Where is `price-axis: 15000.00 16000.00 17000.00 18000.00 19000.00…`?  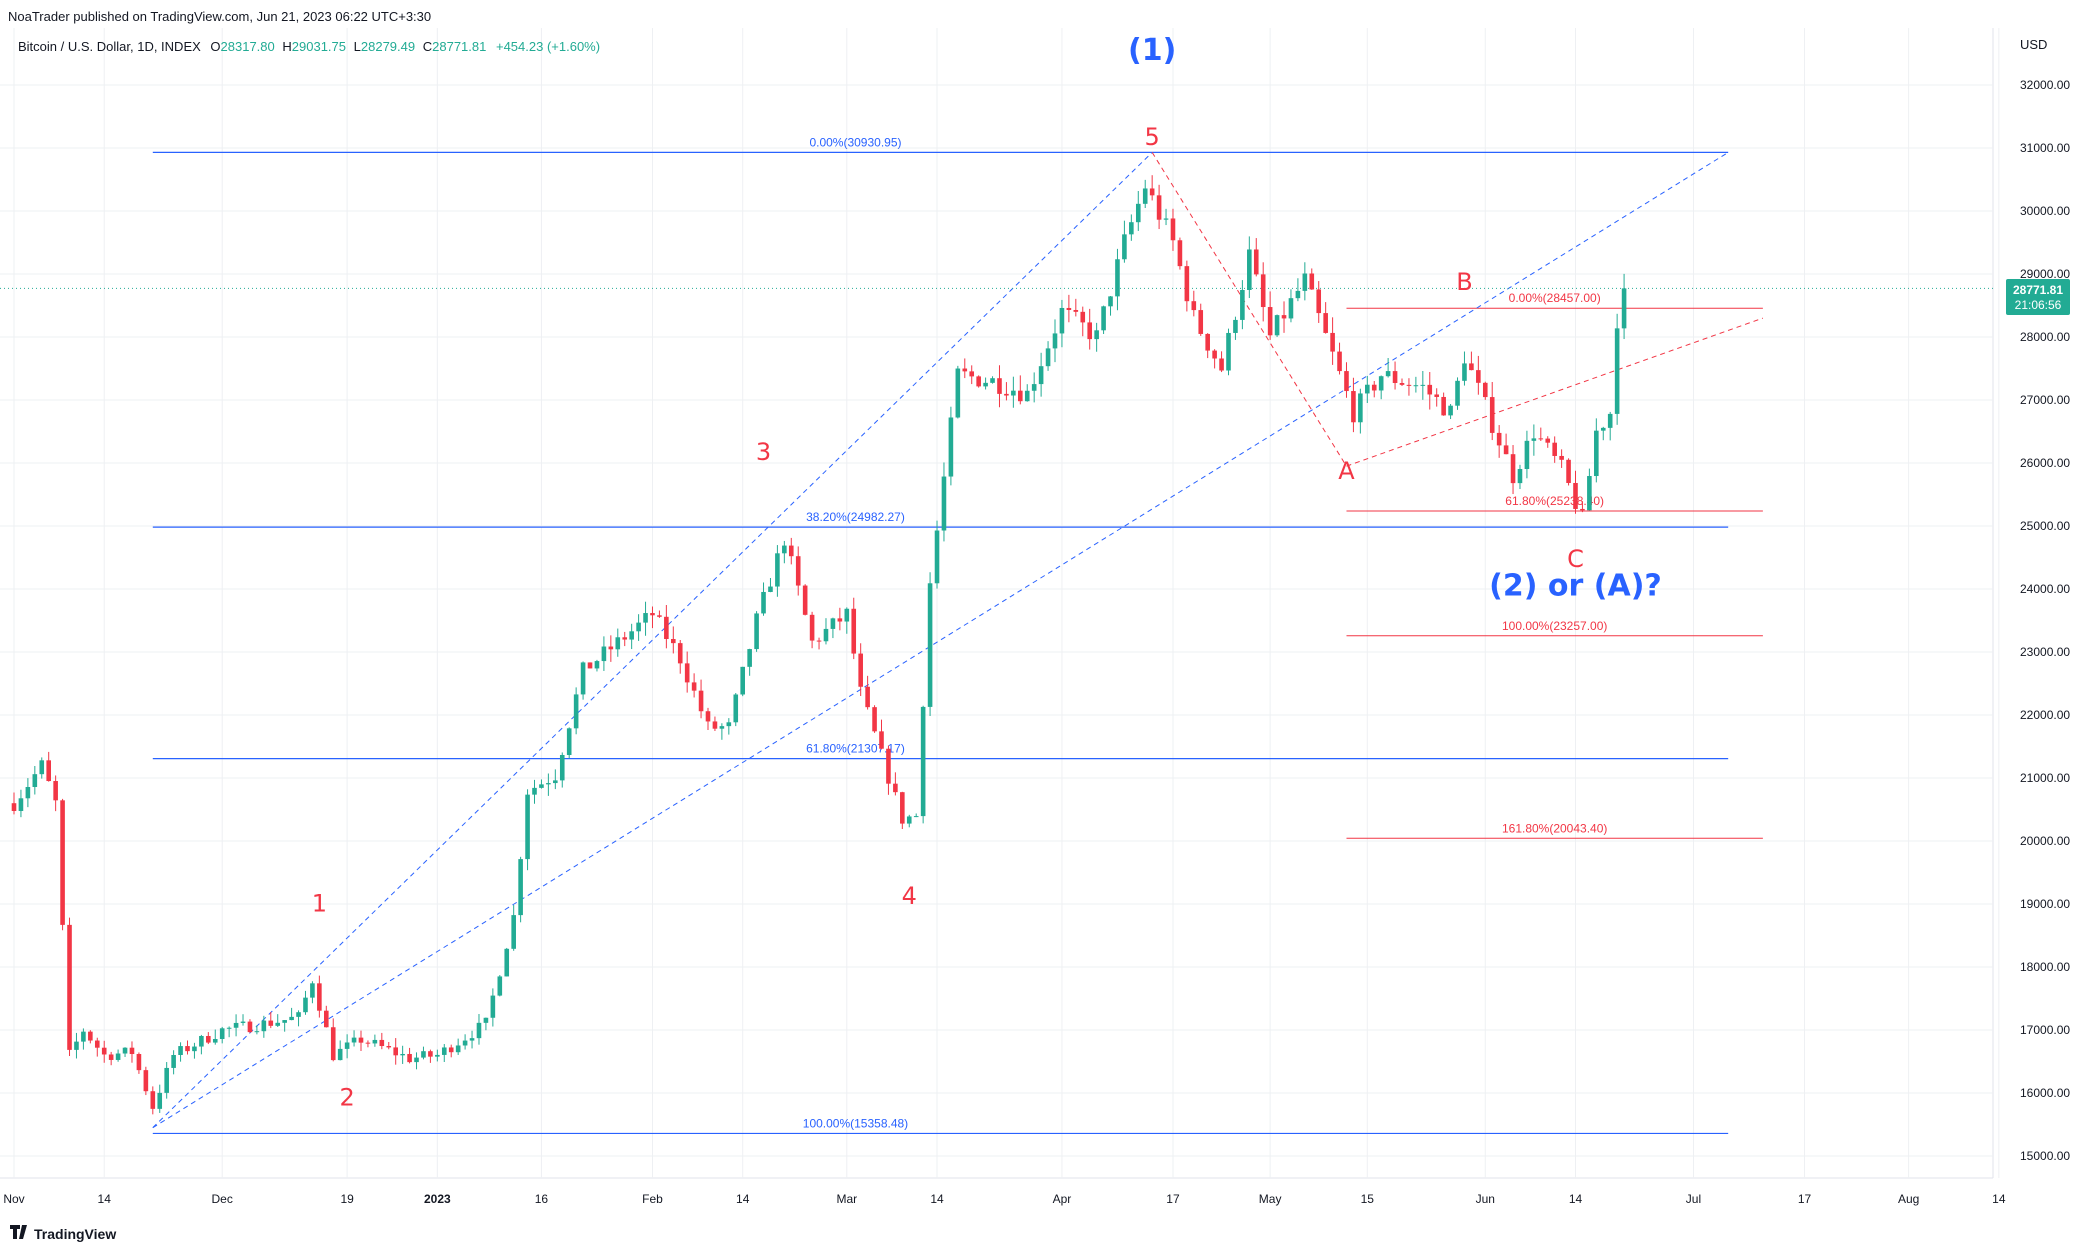
price-axis: 15000.00 16000.00 17000.00 18000.00 19000.00… is located at coordinates (2045, 620).